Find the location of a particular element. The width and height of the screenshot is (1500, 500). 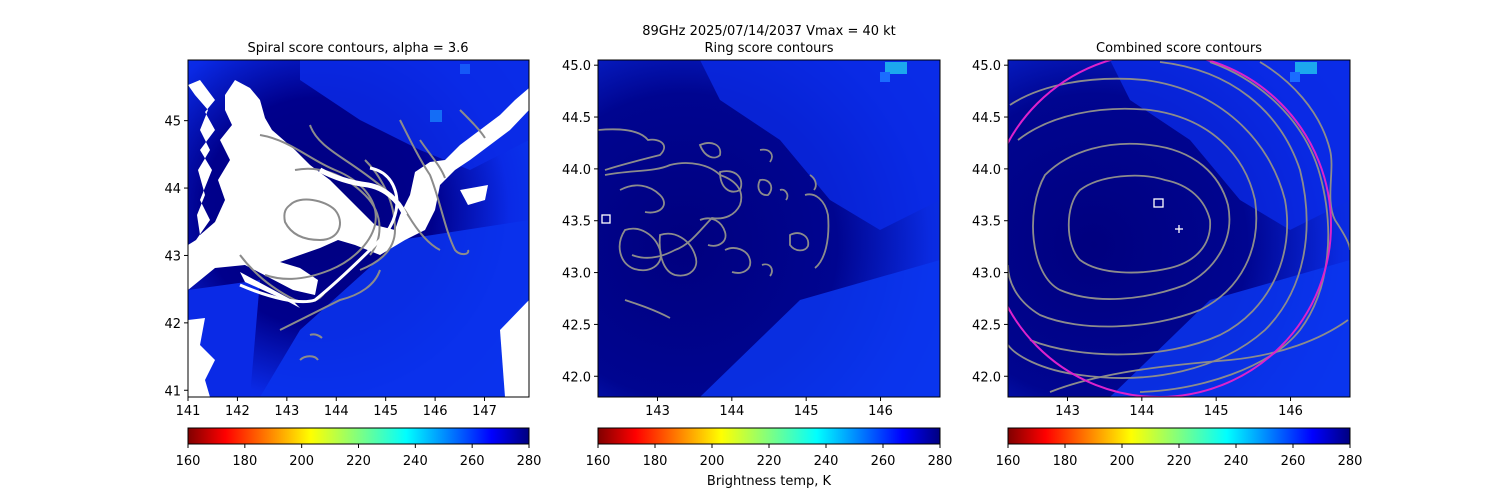

panel-ring-colorbar-ticks: 160 180 200 220 240 260 280 is located at coordinates (769, 456).